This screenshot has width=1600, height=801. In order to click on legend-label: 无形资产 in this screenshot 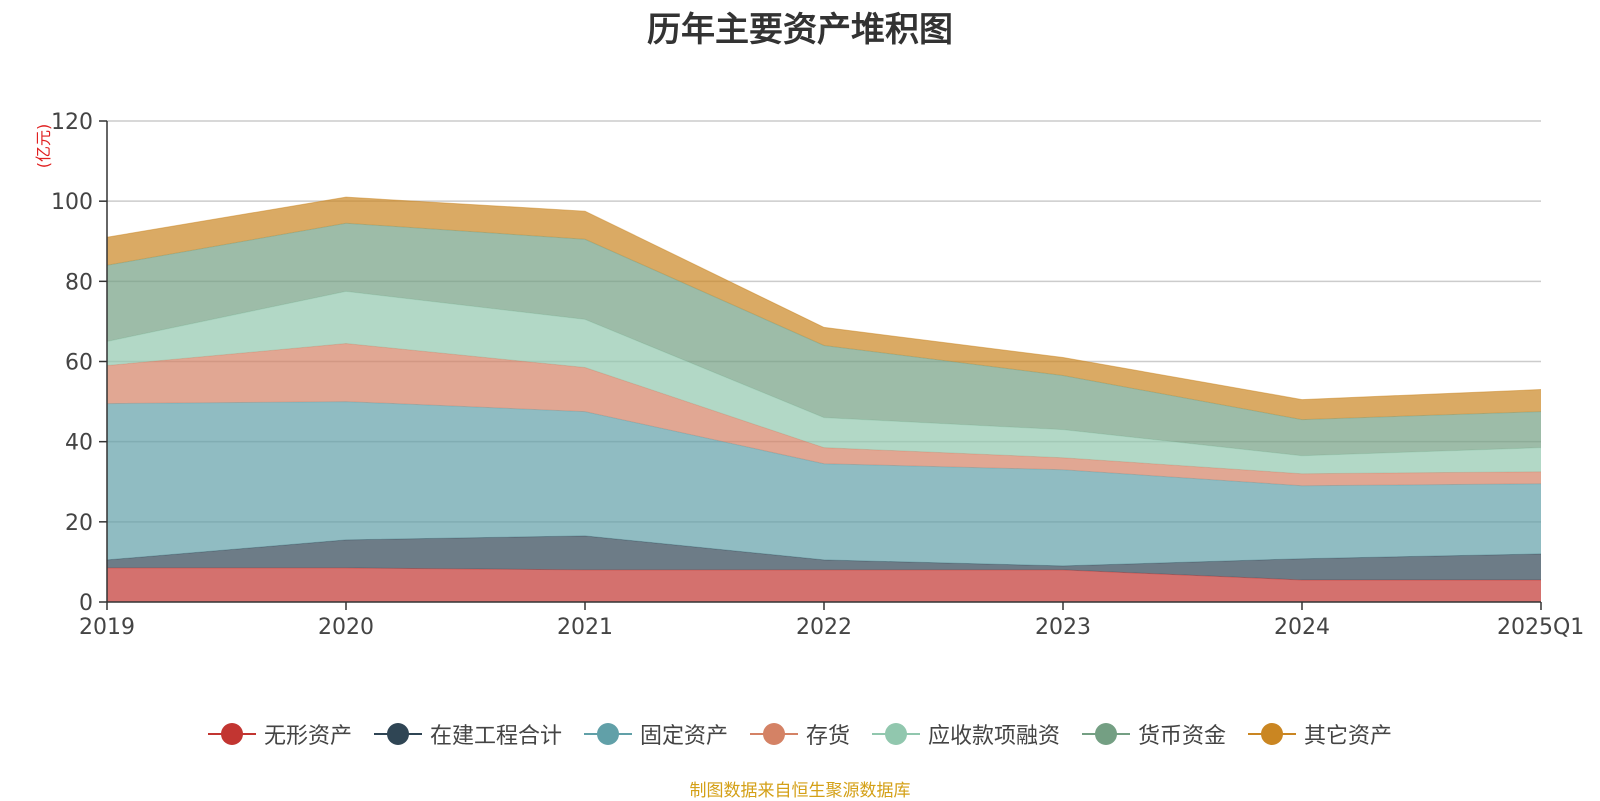, I will do `click(307, 736)`.